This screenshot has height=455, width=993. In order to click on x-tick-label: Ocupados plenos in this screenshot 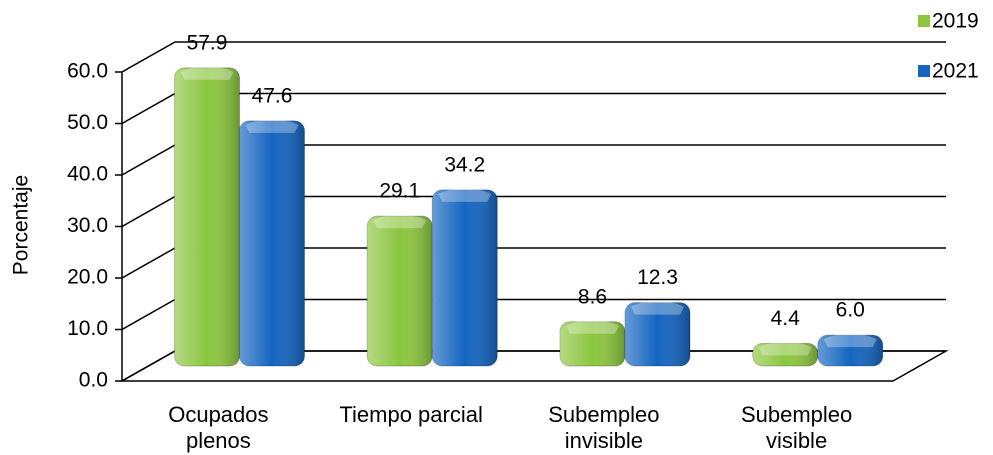, I will do `click(218, 427)`.